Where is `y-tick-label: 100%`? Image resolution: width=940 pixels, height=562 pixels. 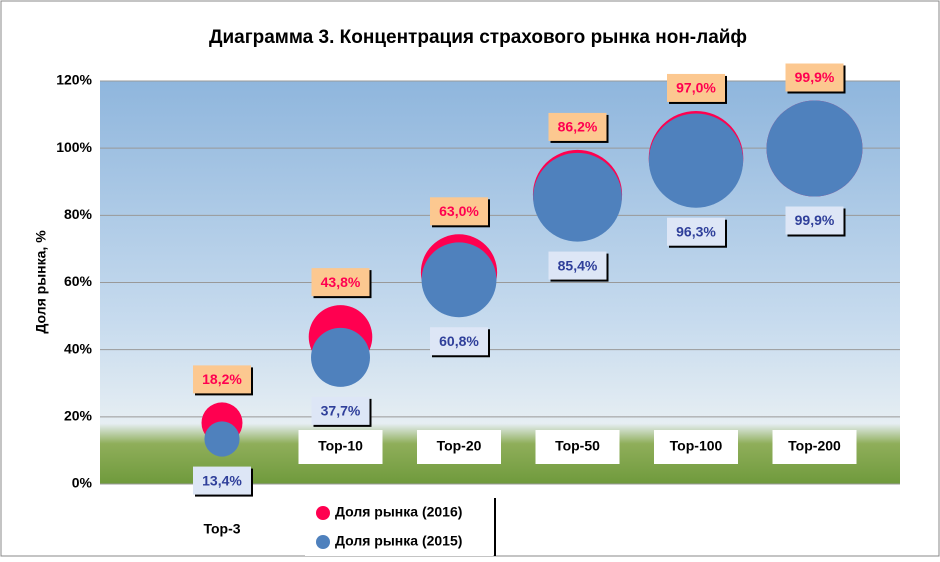
y-tick-label: 100% is located at coordinates (74, 147).